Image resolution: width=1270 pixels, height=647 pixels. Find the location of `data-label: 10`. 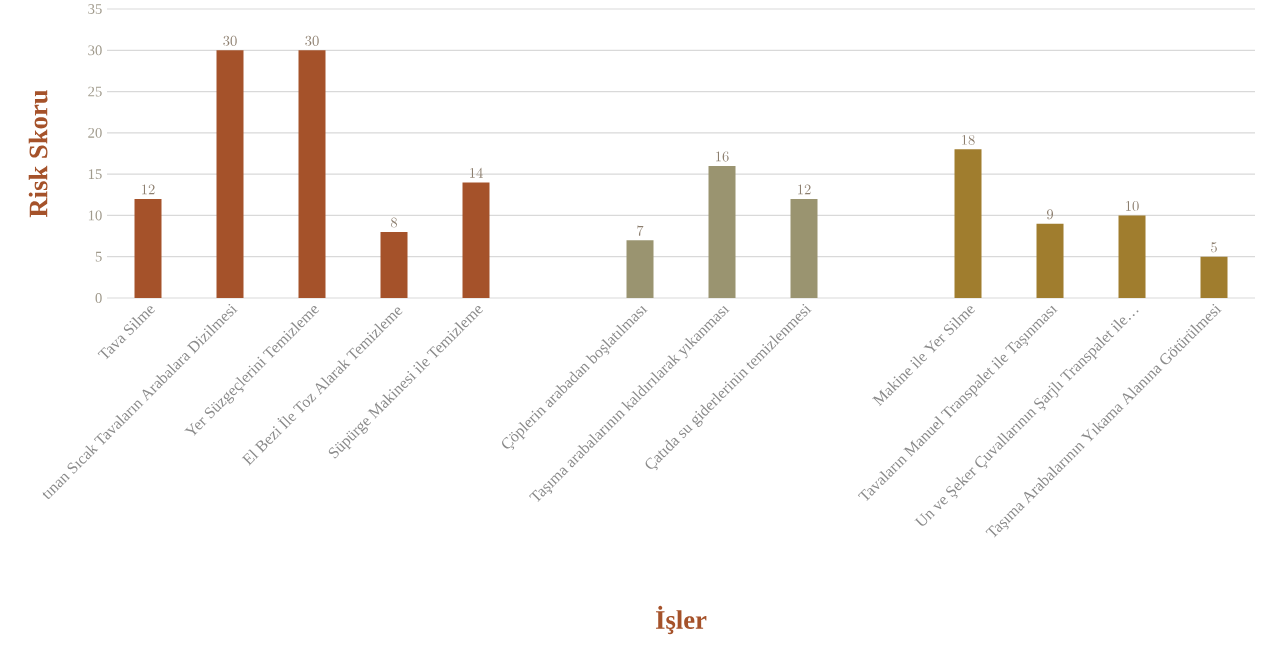

data-label: 10 is located at coordinates (1132, 206).